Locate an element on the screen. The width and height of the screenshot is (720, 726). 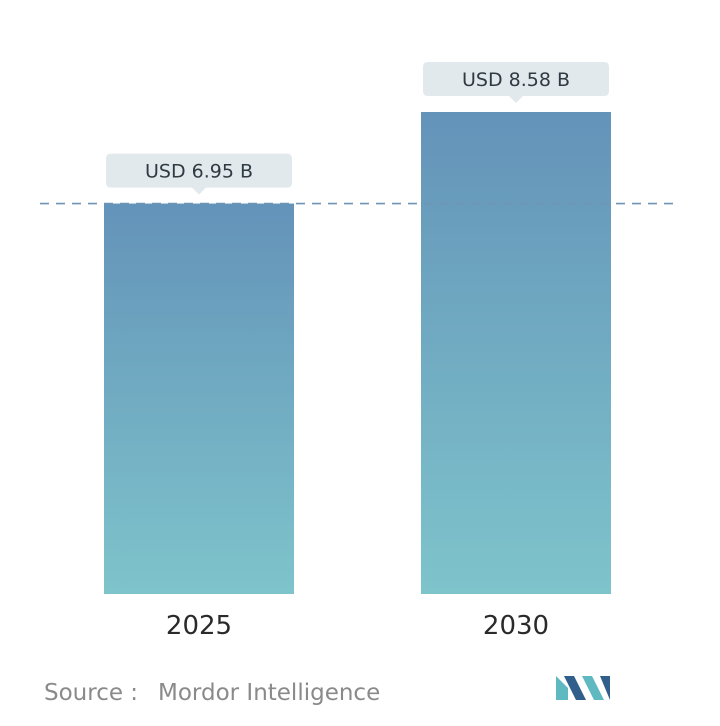
source-label: Source : is located at coordinates (91, 693).